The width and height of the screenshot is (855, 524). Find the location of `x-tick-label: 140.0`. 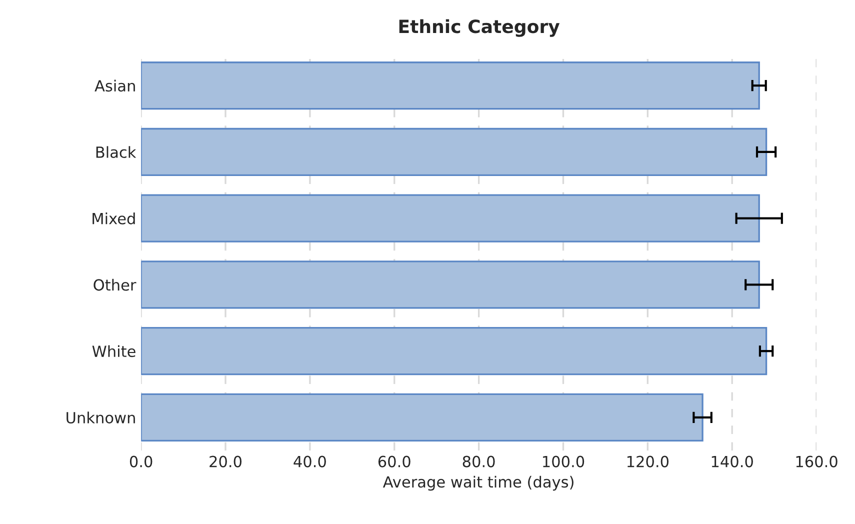

x-tick-label: 140.0 is located at coordinates (732, 462).